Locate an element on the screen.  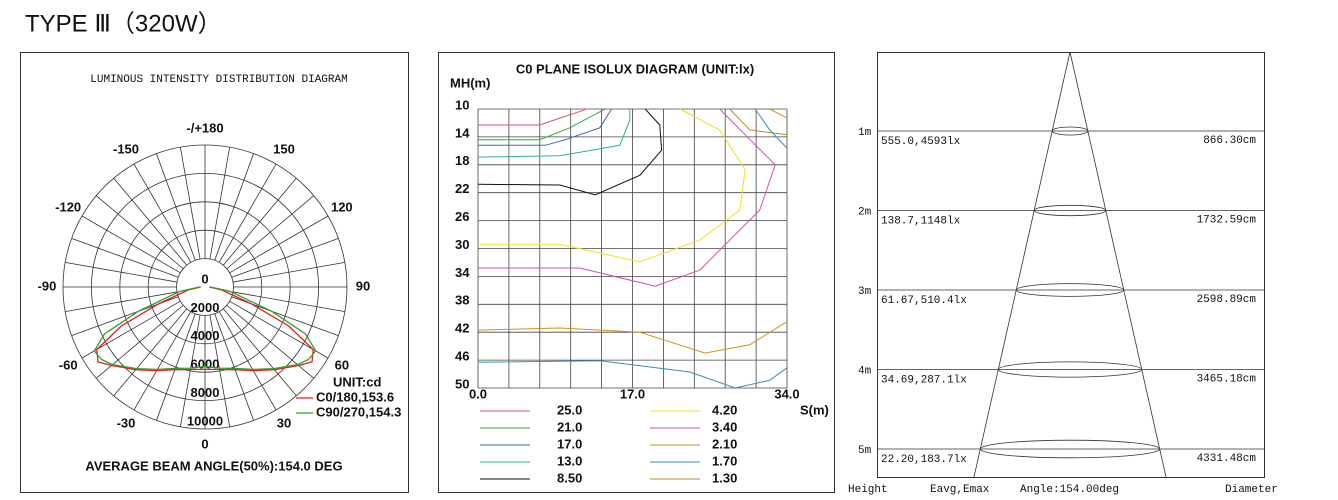
height-label: 3m is located at coordinates (865, 292).